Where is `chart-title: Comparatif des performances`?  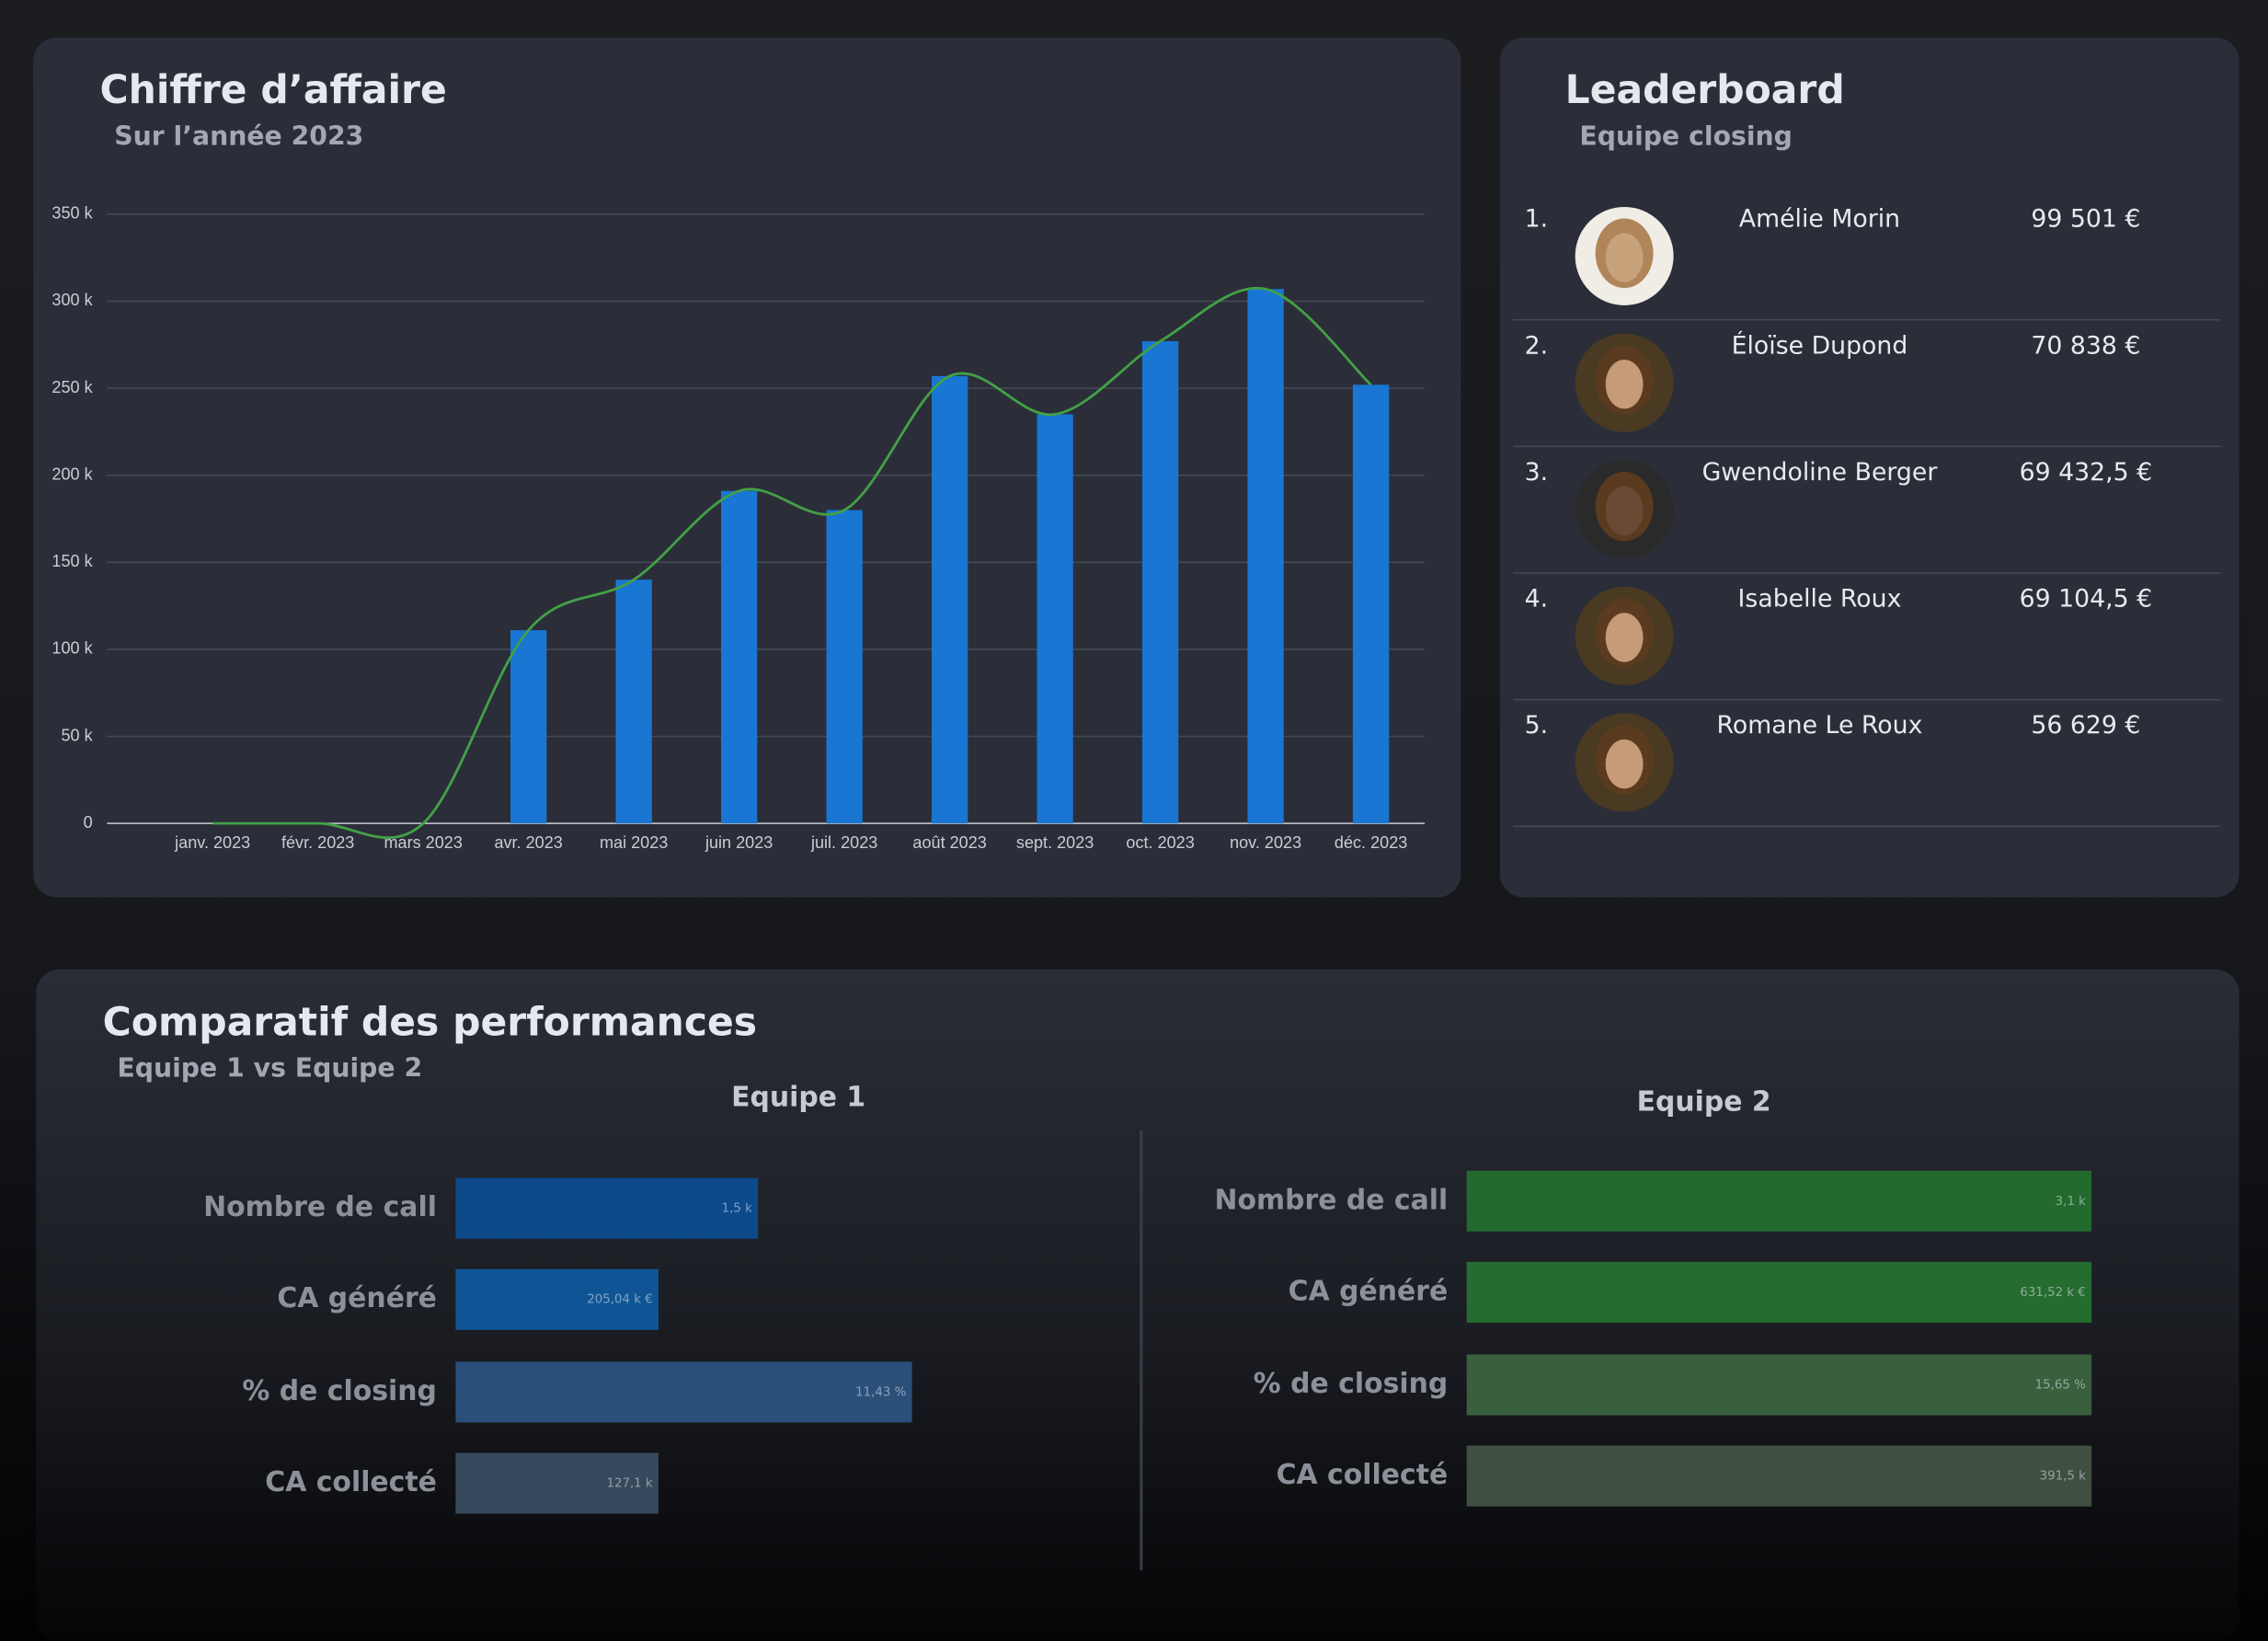 chart-title: Comparatif des performances is located at coordinates (430, 1022).